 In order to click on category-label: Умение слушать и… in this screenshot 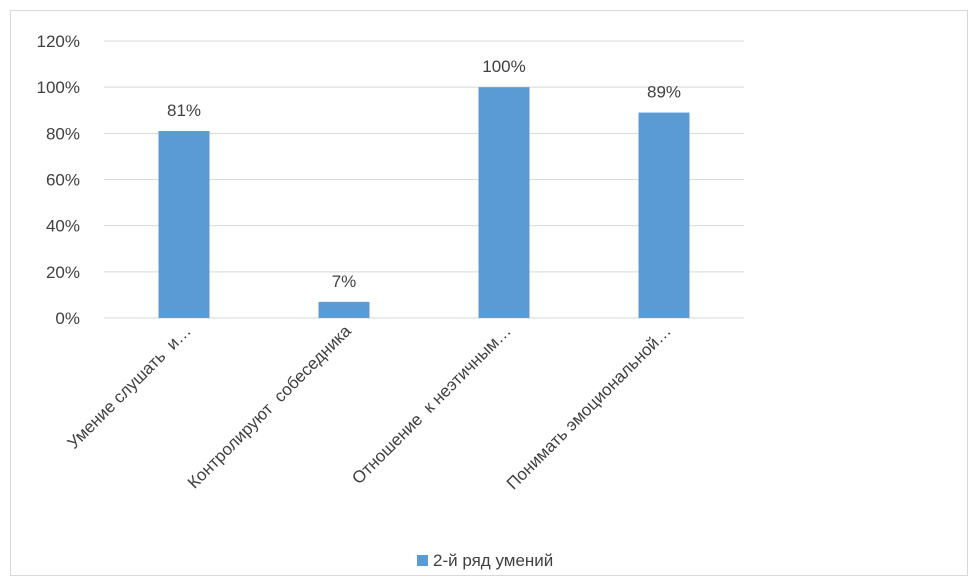, I will do `click(129, 386)`.